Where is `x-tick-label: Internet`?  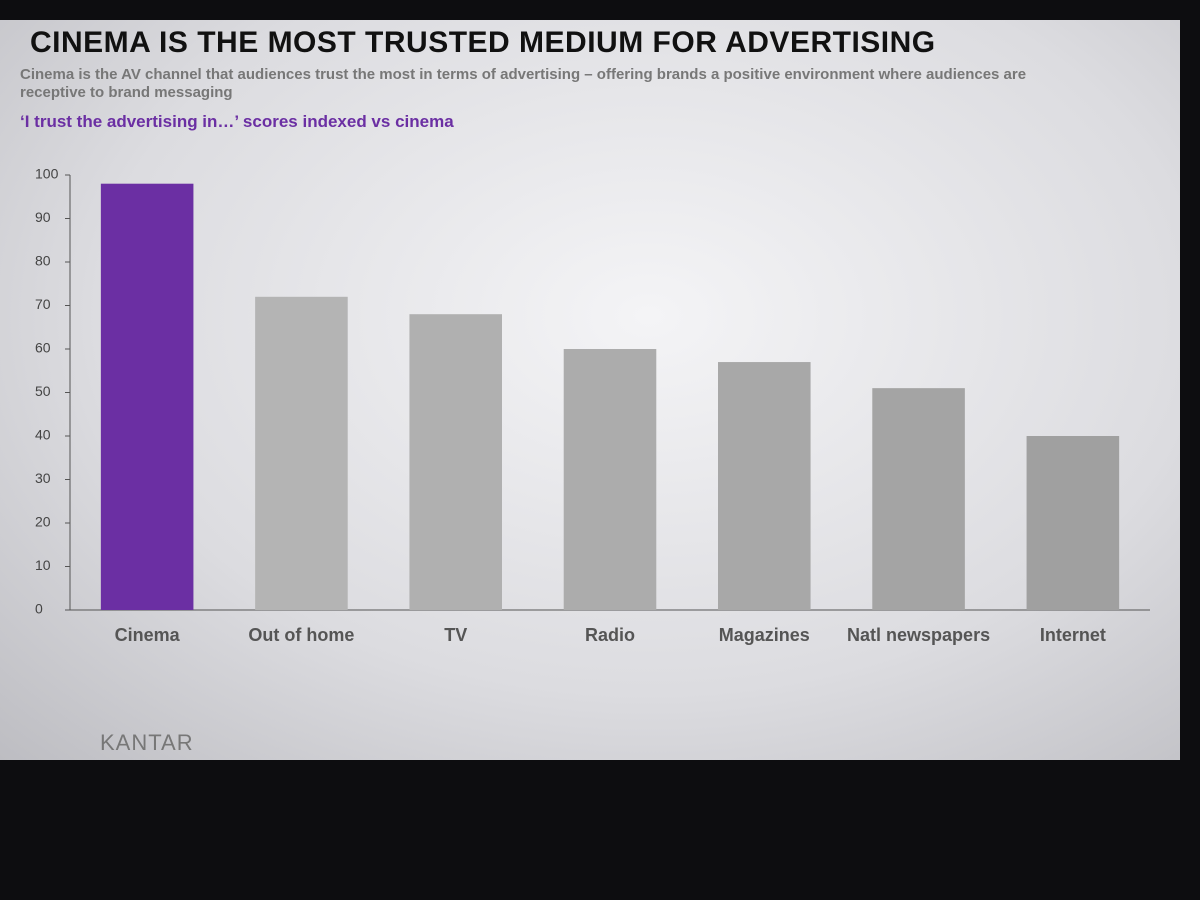 x-tick-label: Internet is located at coordinates (1073, 635).